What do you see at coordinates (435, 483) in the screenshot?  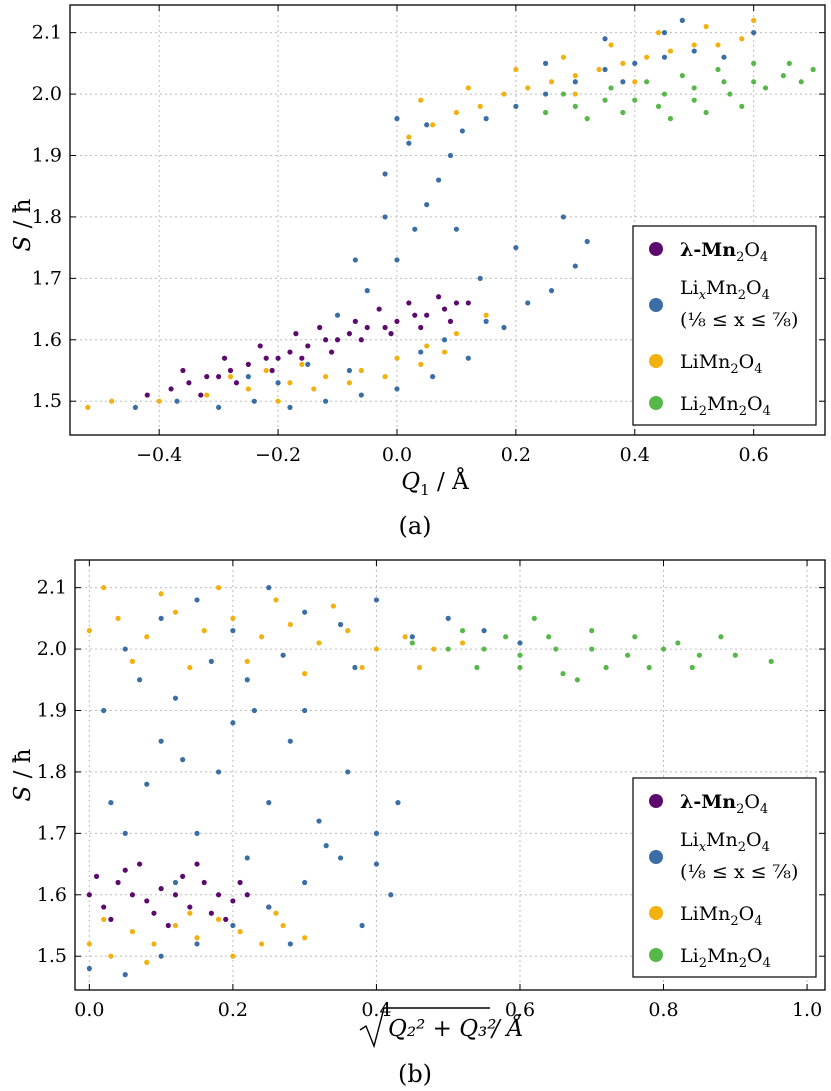 I see `panel-a-xlabel: Q1 / Å` at bounding box center [435, 483].